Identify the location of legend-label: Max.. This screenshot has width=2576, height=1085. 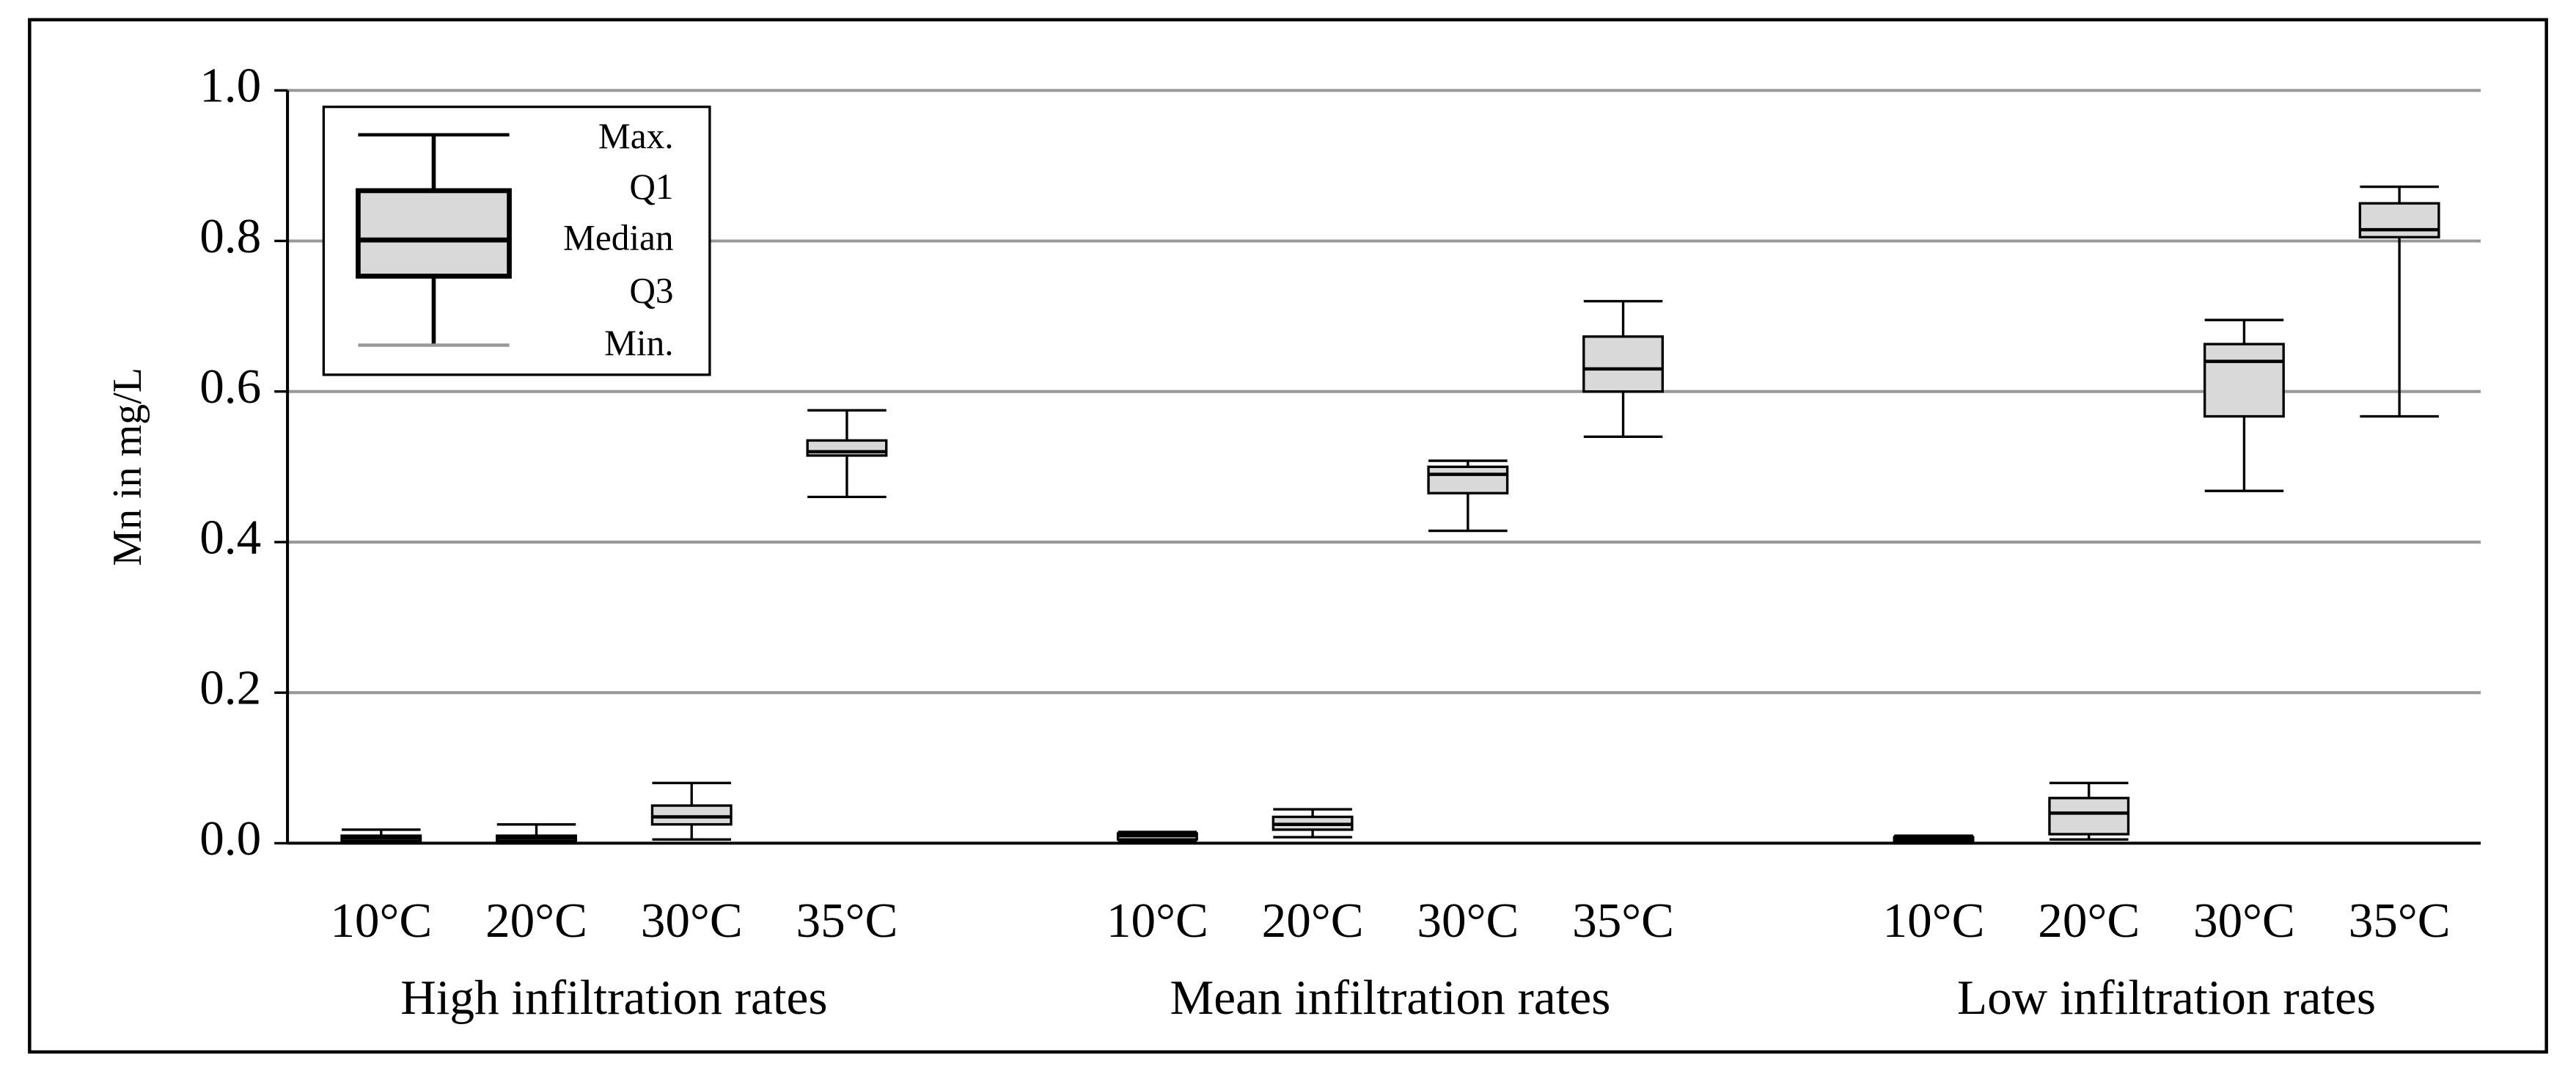
(636, 136).